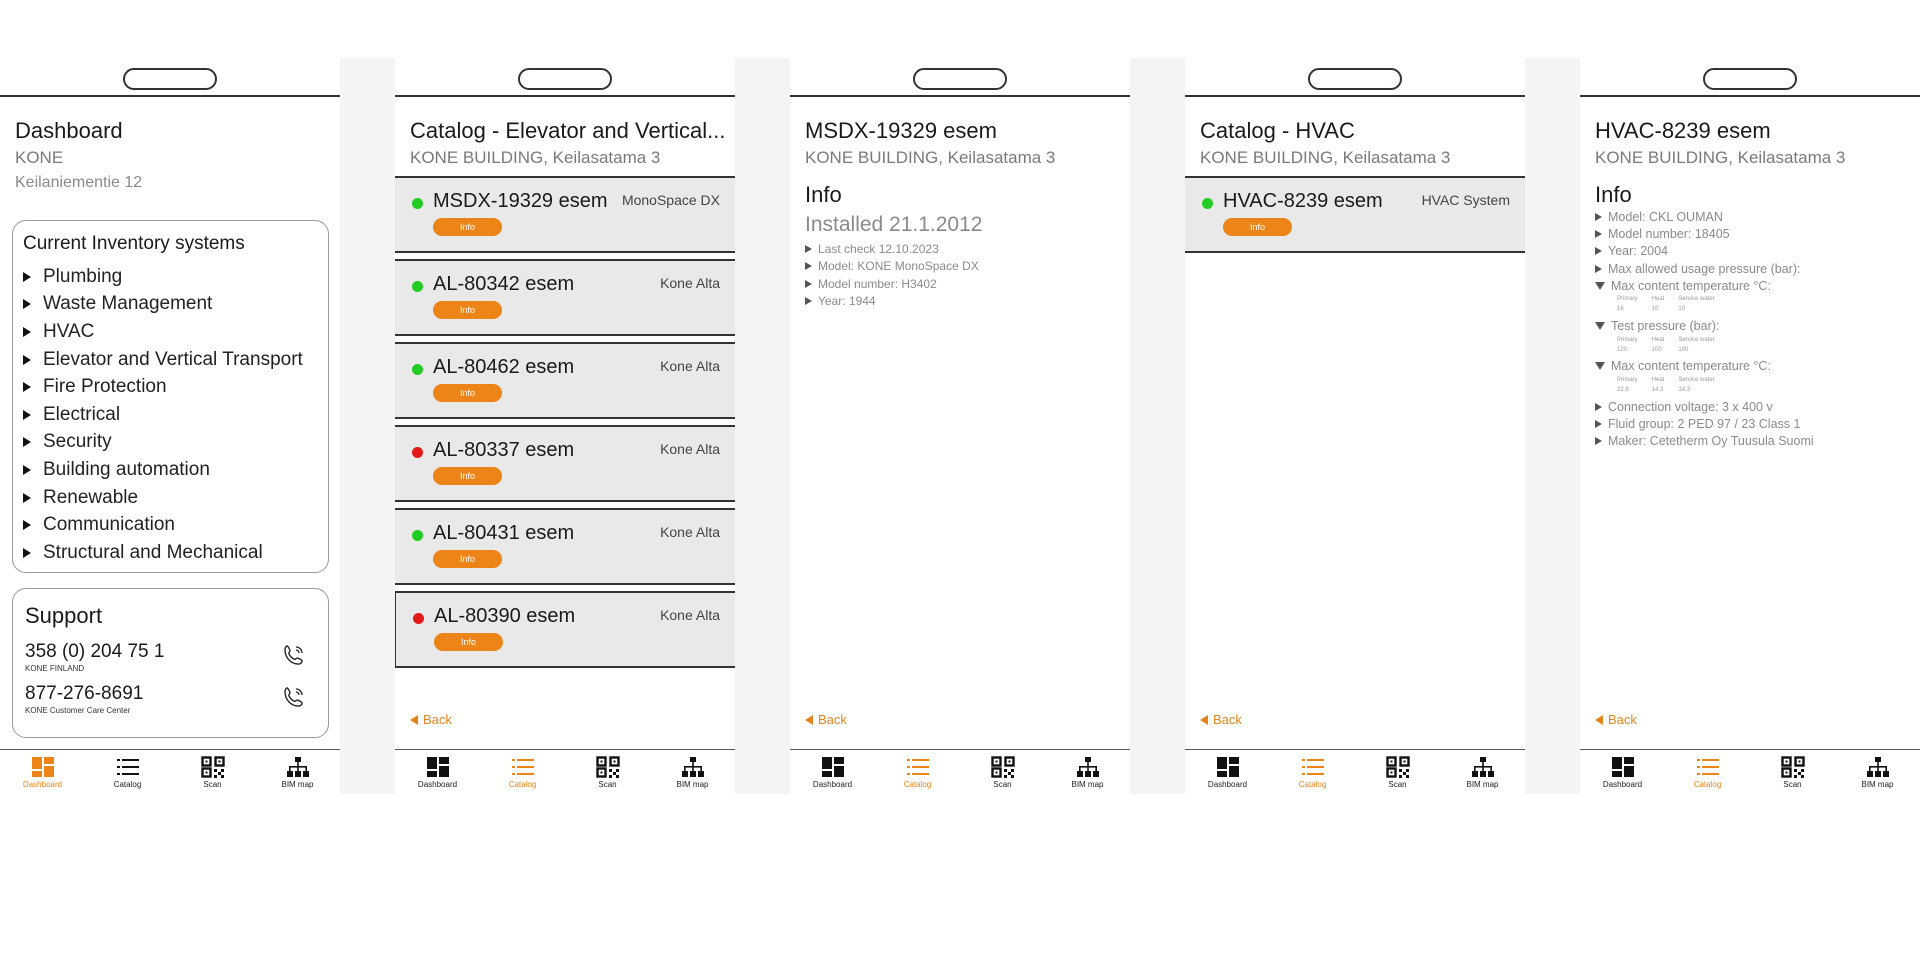 This screenshot has height=960, width=1920. I want to click on value-table: Primary 22.9 Heat 14.3 Service water 14.3, so click(1757, 386).